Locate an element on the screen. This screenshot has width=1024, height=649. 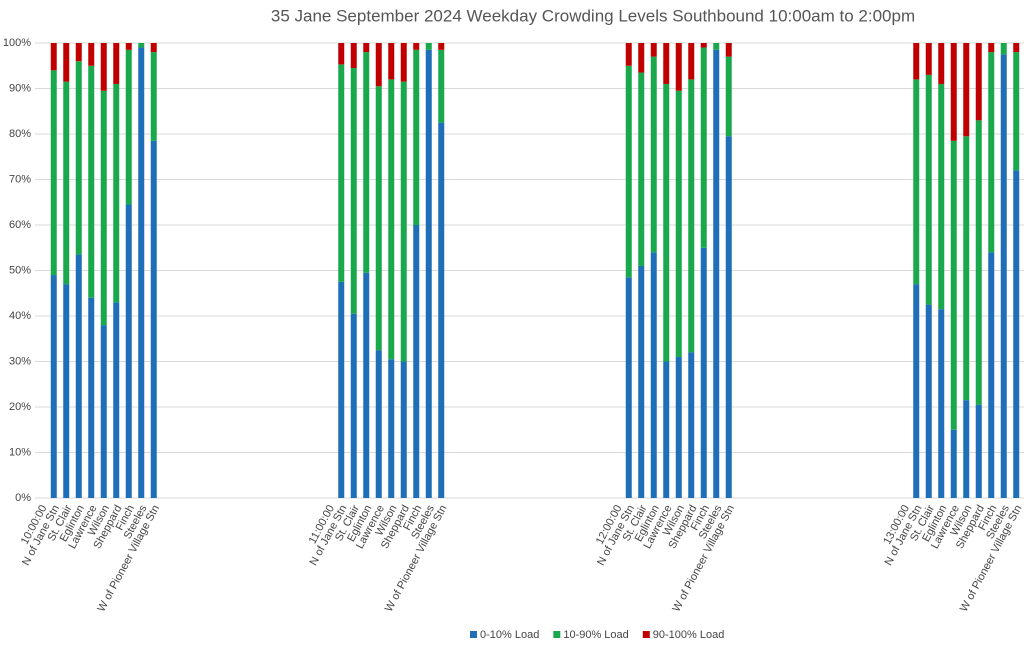
y-tick-label: 10% is located at coordinates (20, 452).